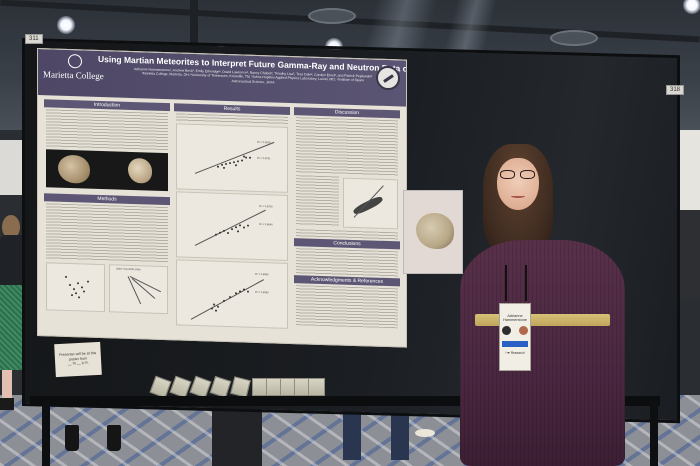 This screenshot has width=700, height=466. What do you see at coordinates (264, 158) in the screenshot?
I see `r-squared-label: R² = 0.8791` at bounding box center [264, 158].